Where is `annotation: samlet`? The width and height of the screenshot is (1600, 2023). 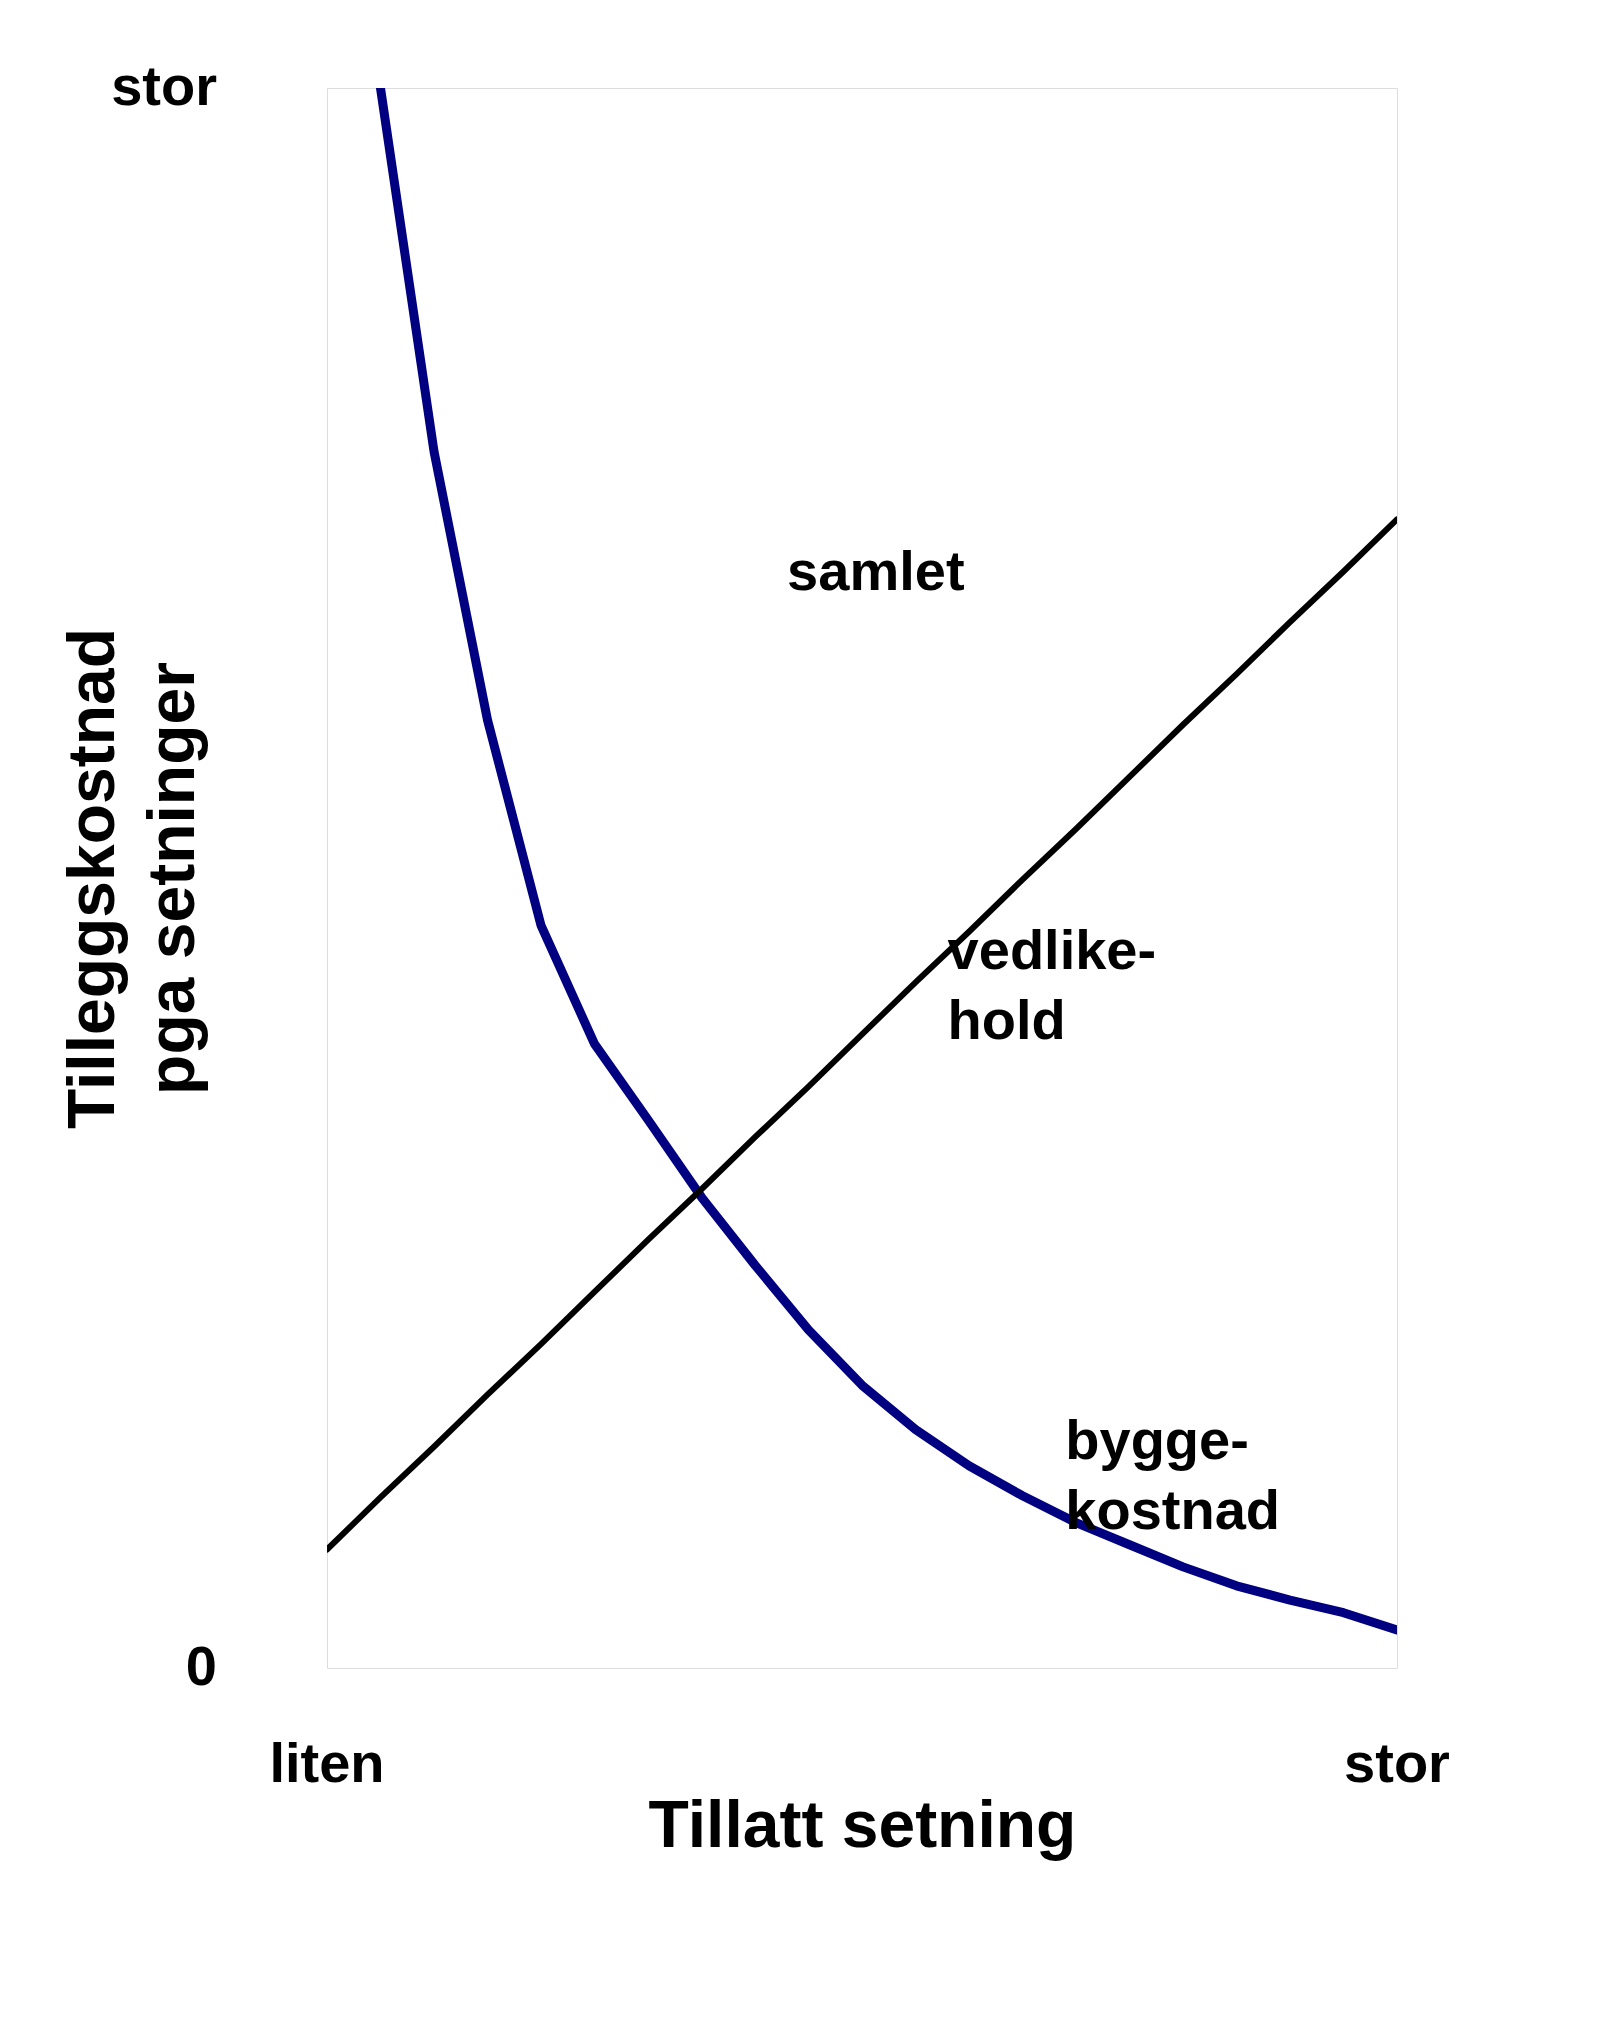
annotation: samlet is located at coordinates (876, 571).